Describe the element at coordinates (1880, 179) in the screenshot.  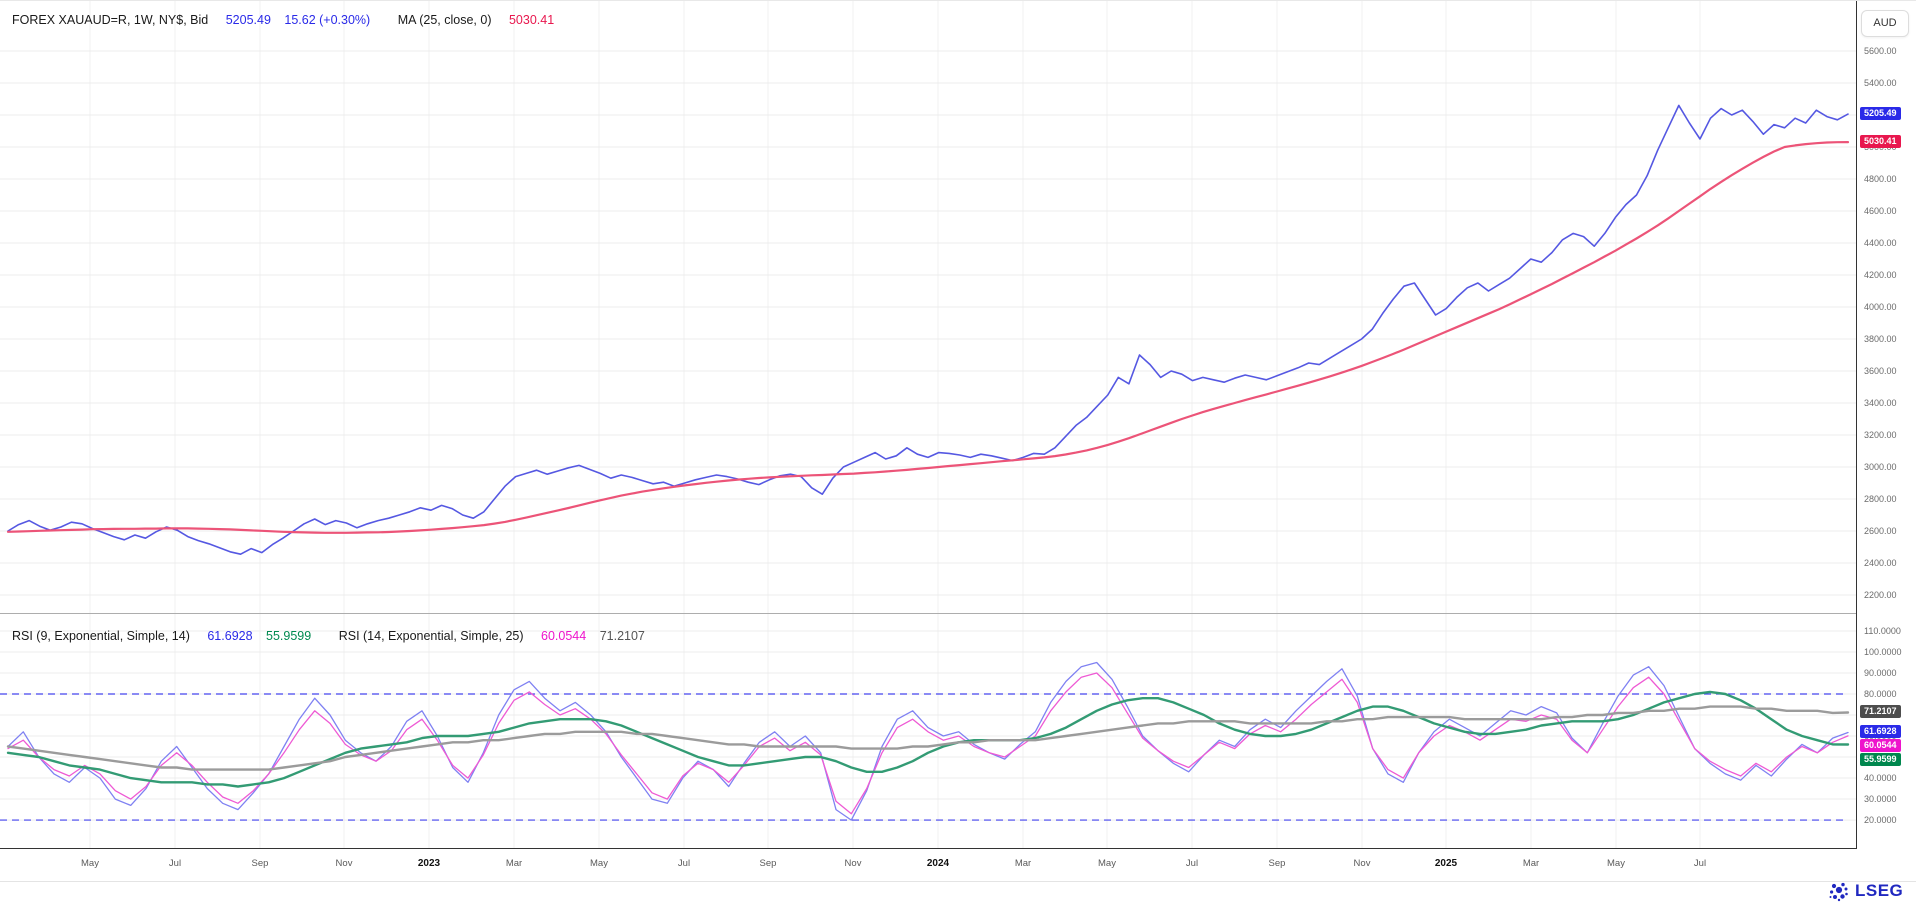
I see `axis-tick-label: 4800.00` at that location.